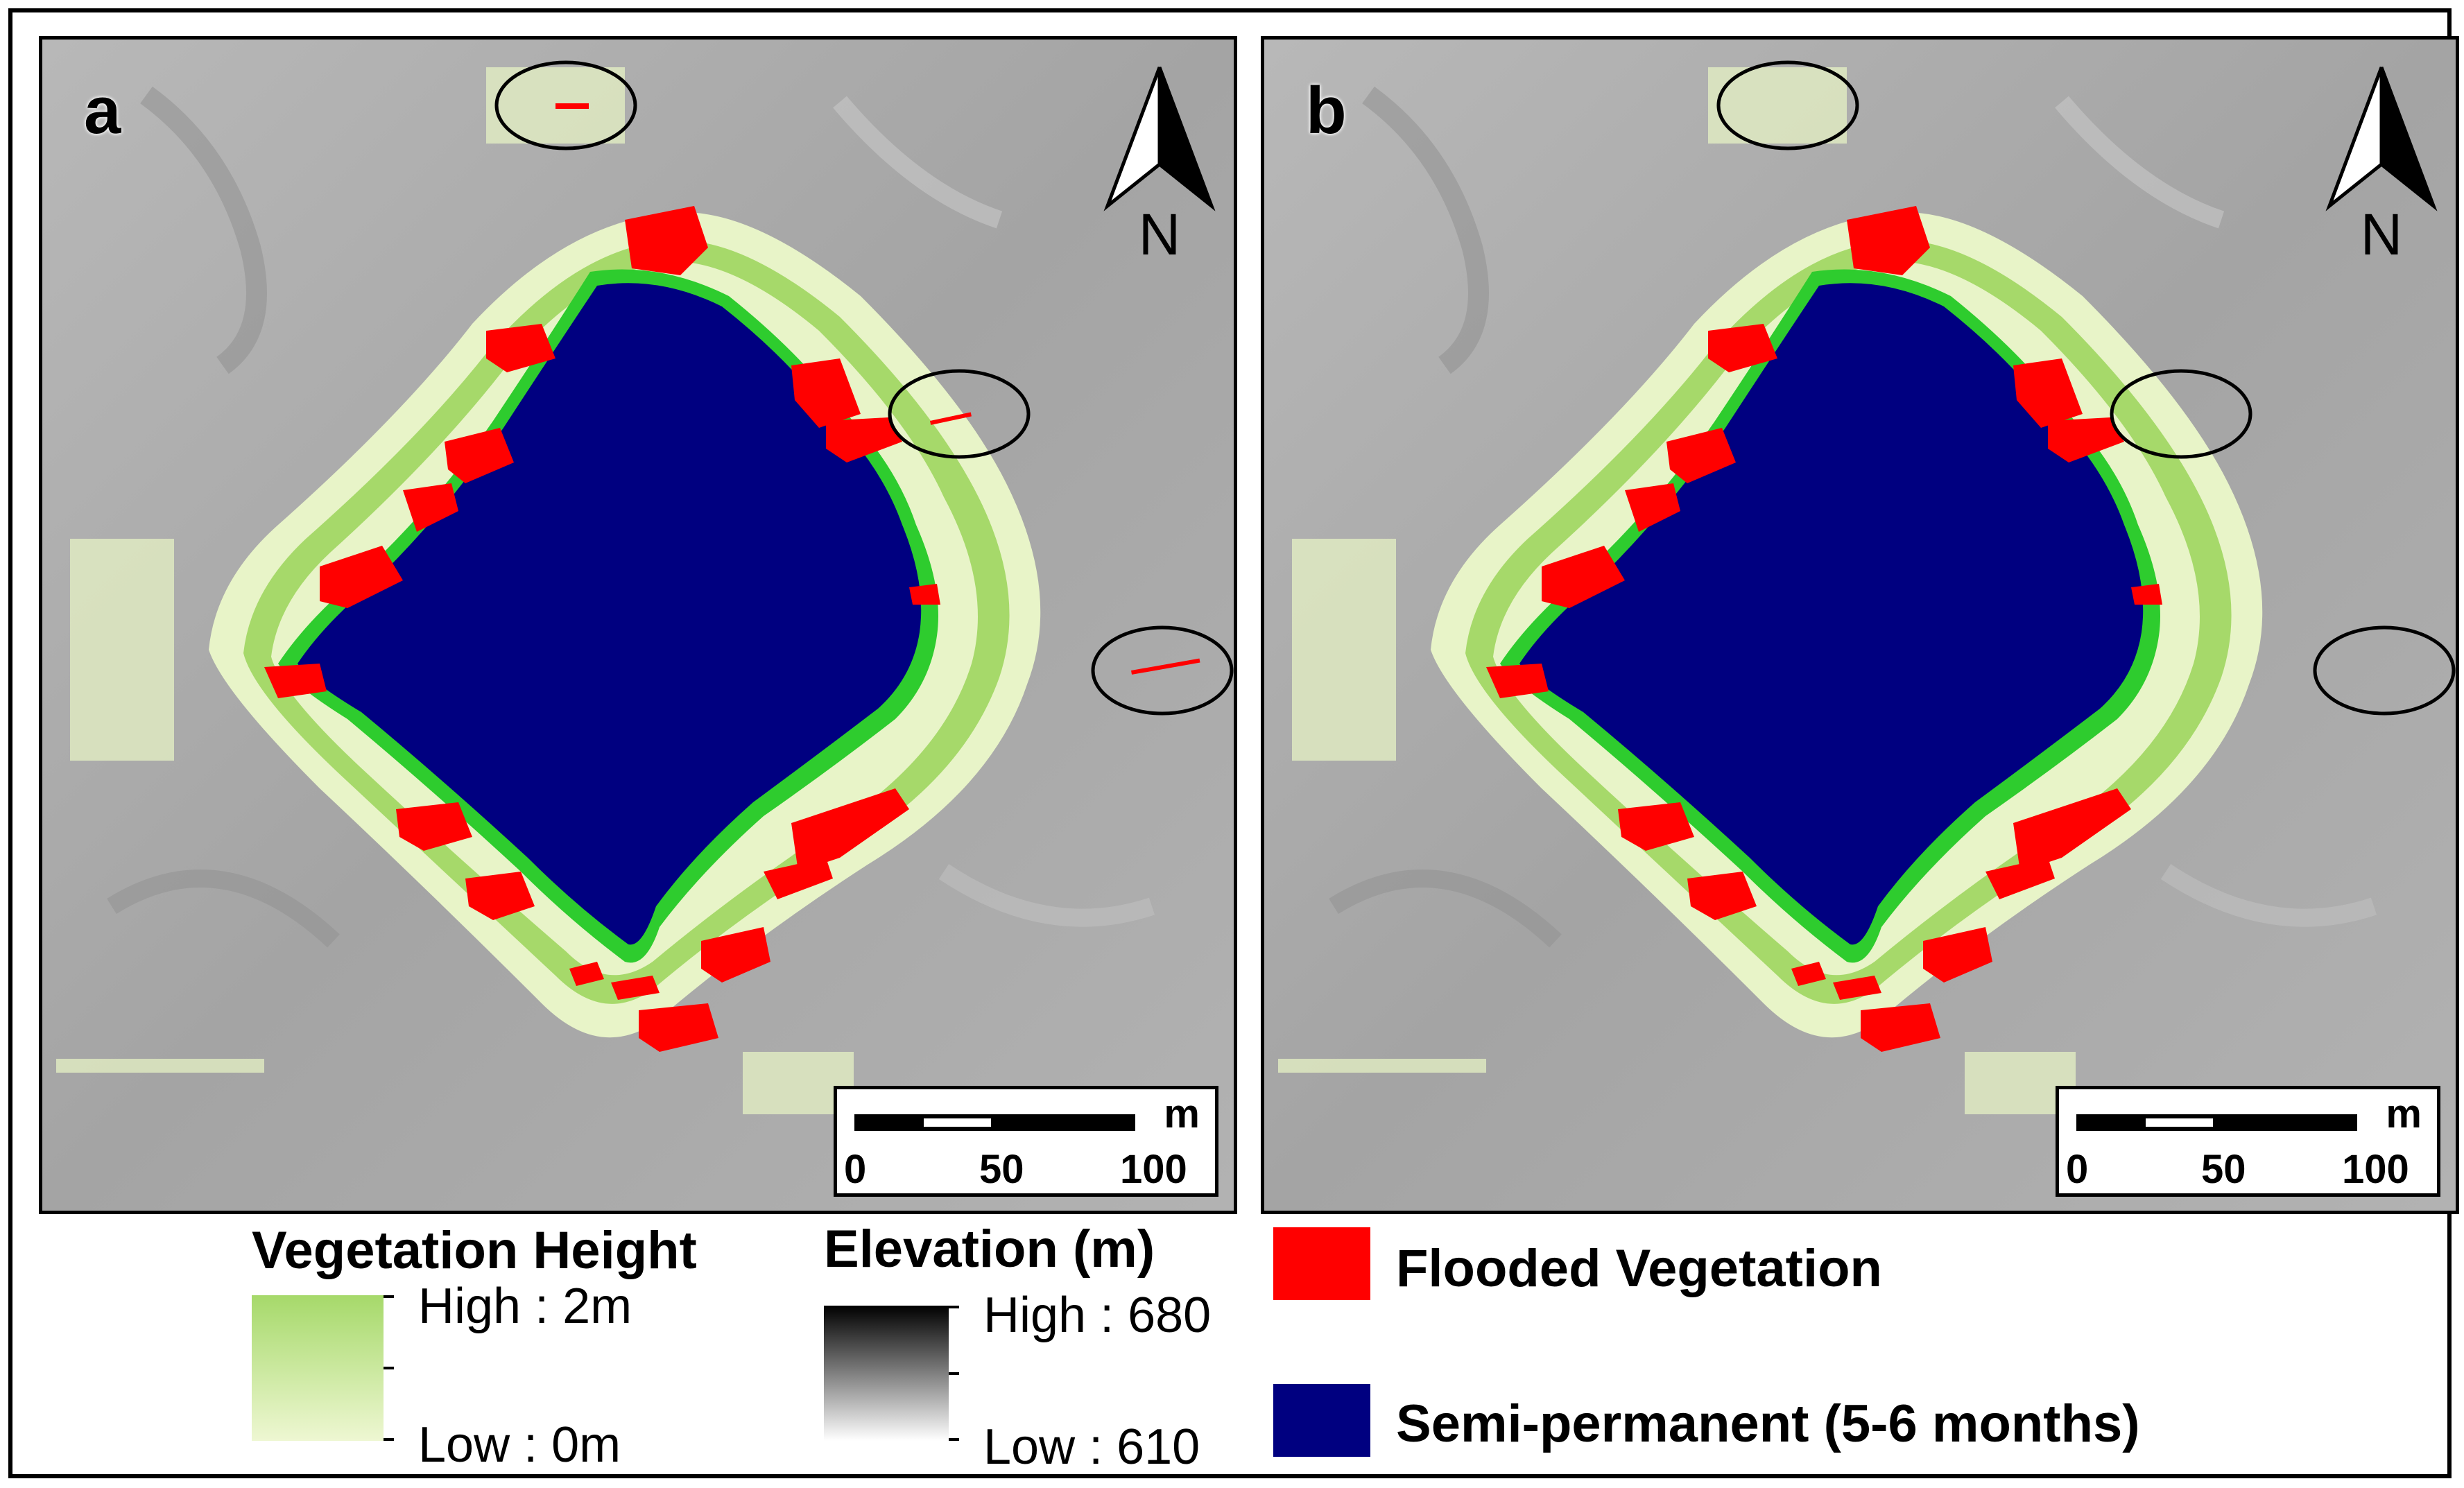  I want to click on panel-letter: a, so click(103, 110).